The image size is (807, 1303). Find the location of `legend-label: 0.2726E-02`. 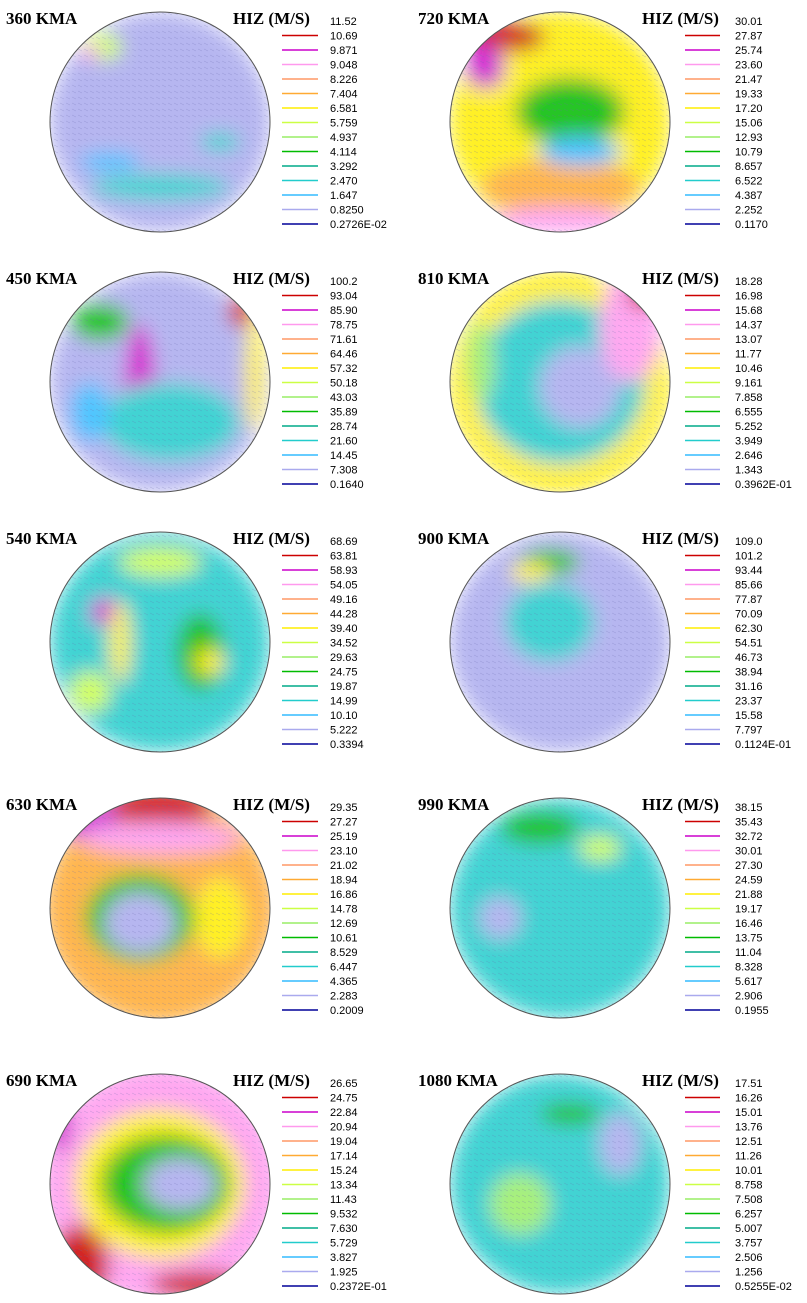

legend-label: 0.2726E-02 is located at coordinates (358, 225).